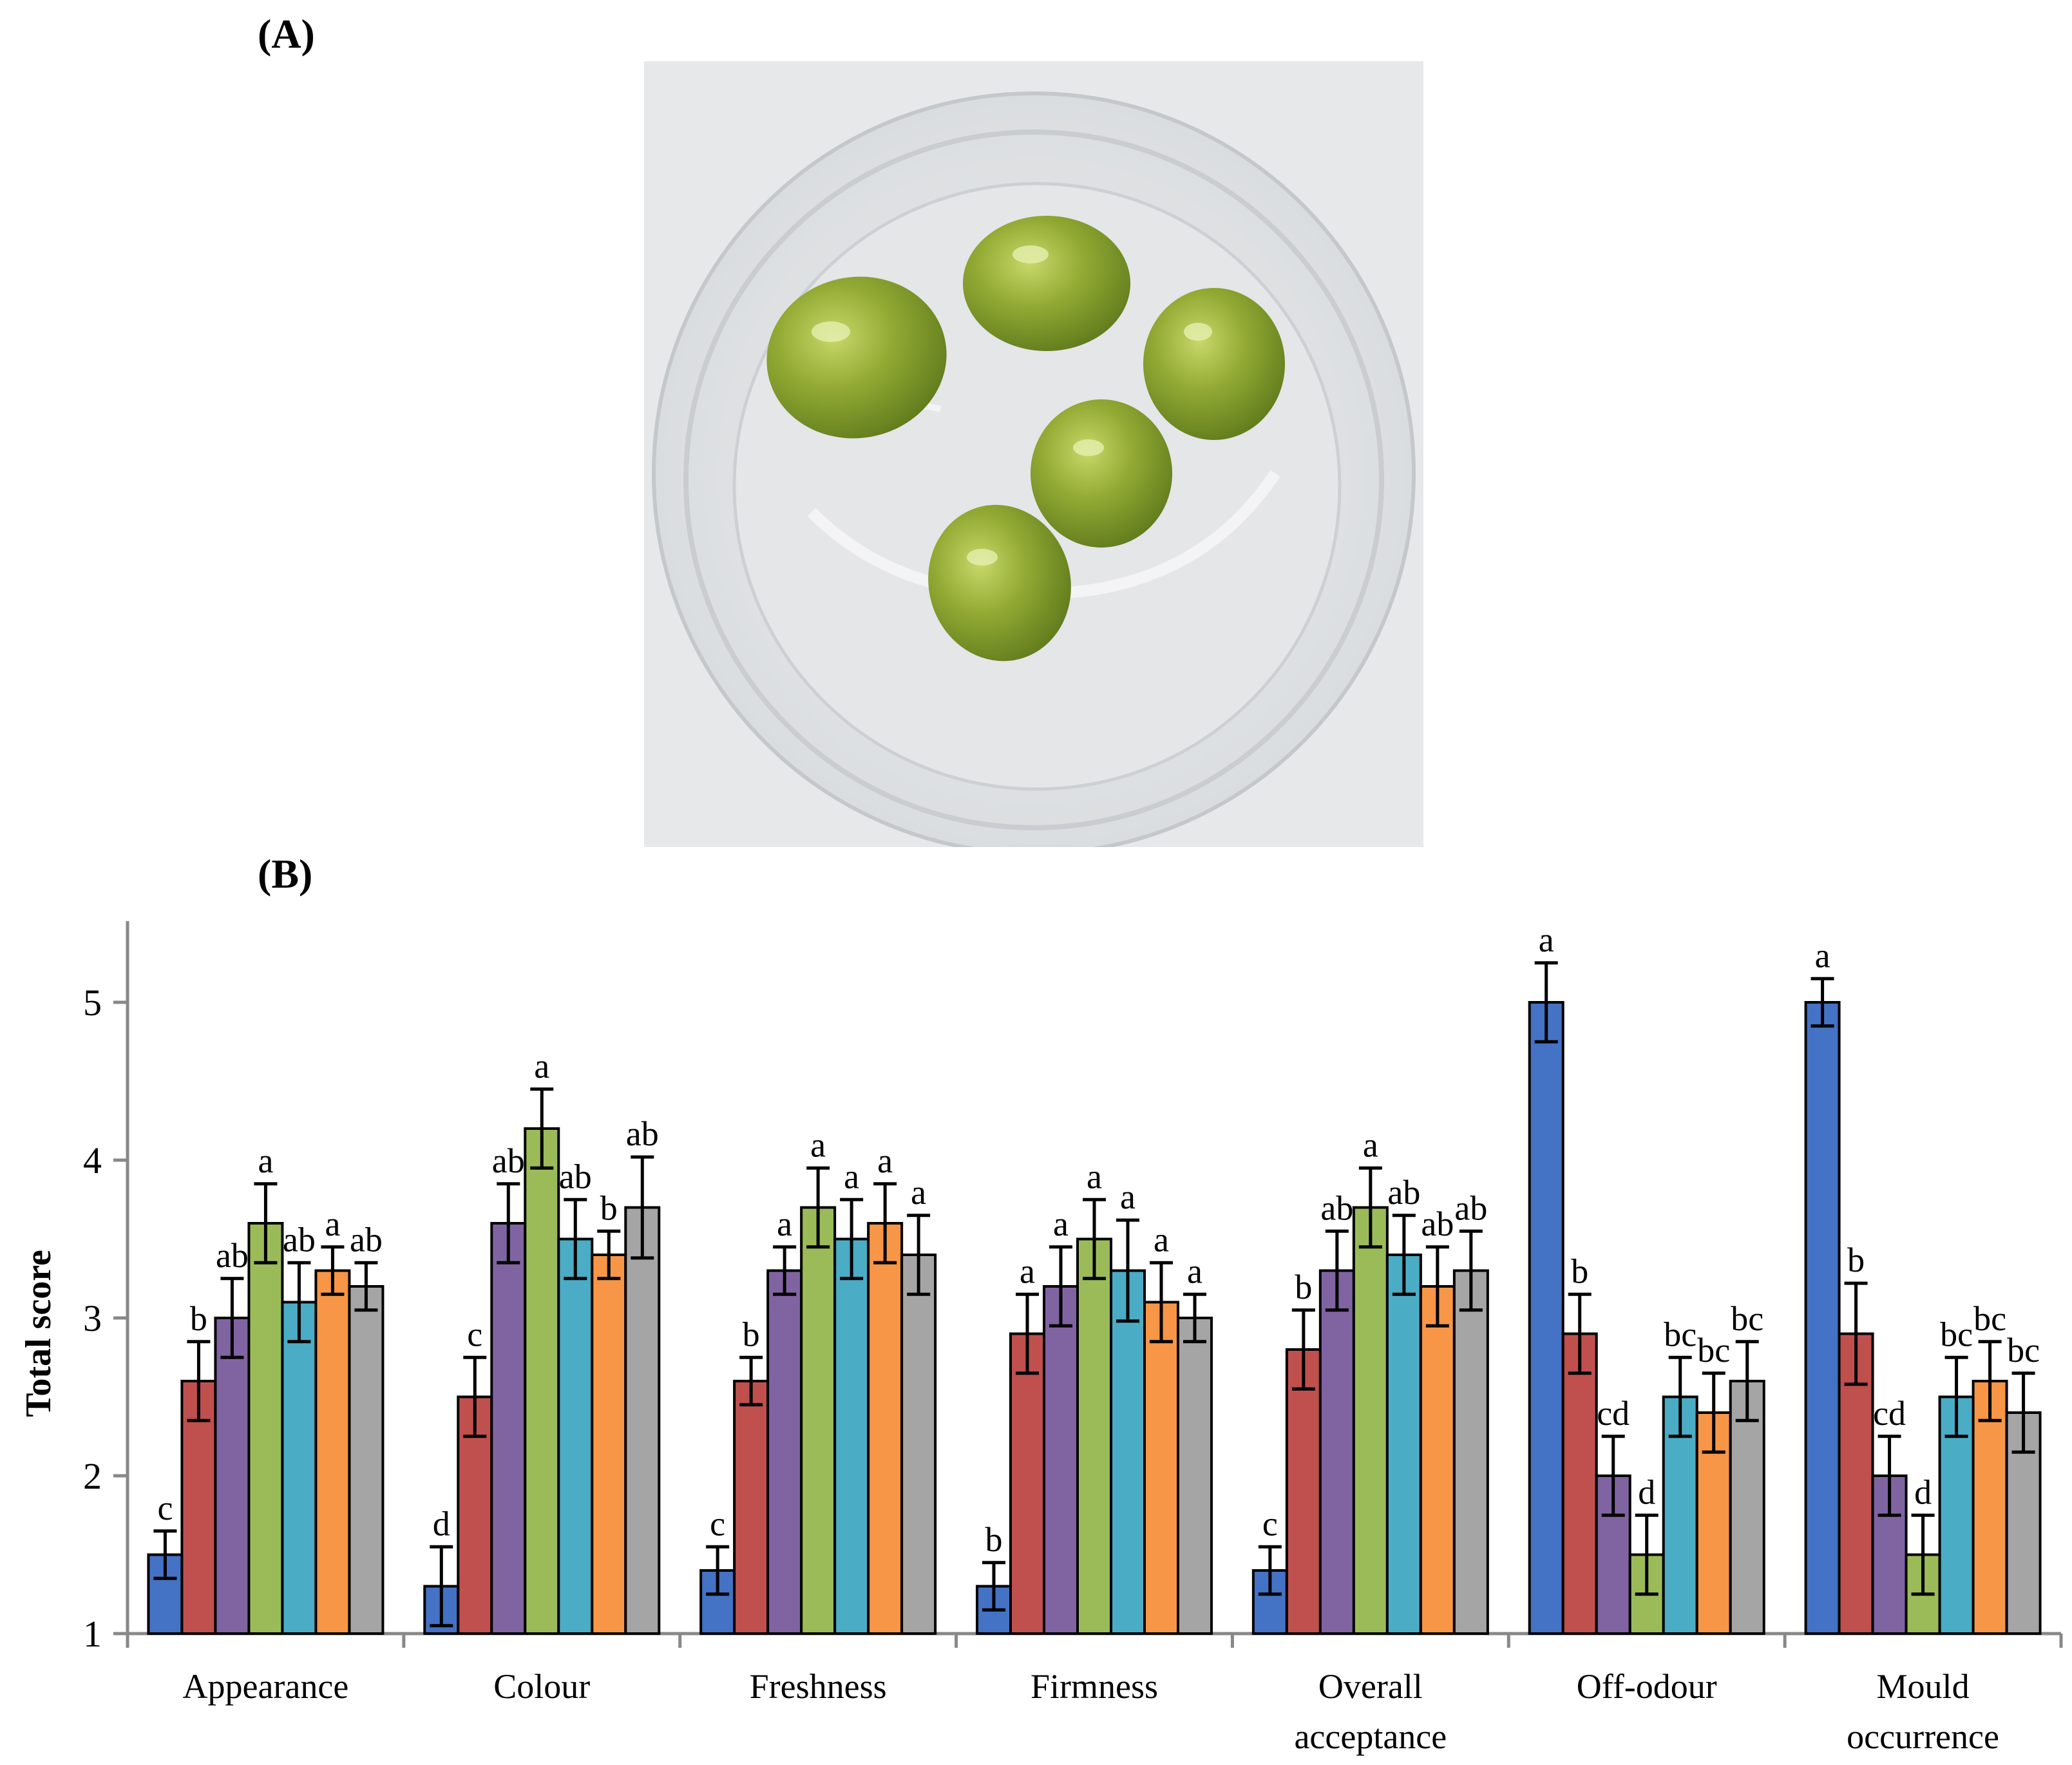  What do you see at coordinates (92, 1318) in the screenshot?
I see `y-tick-label: 3` at bounding box center [92, 1318].